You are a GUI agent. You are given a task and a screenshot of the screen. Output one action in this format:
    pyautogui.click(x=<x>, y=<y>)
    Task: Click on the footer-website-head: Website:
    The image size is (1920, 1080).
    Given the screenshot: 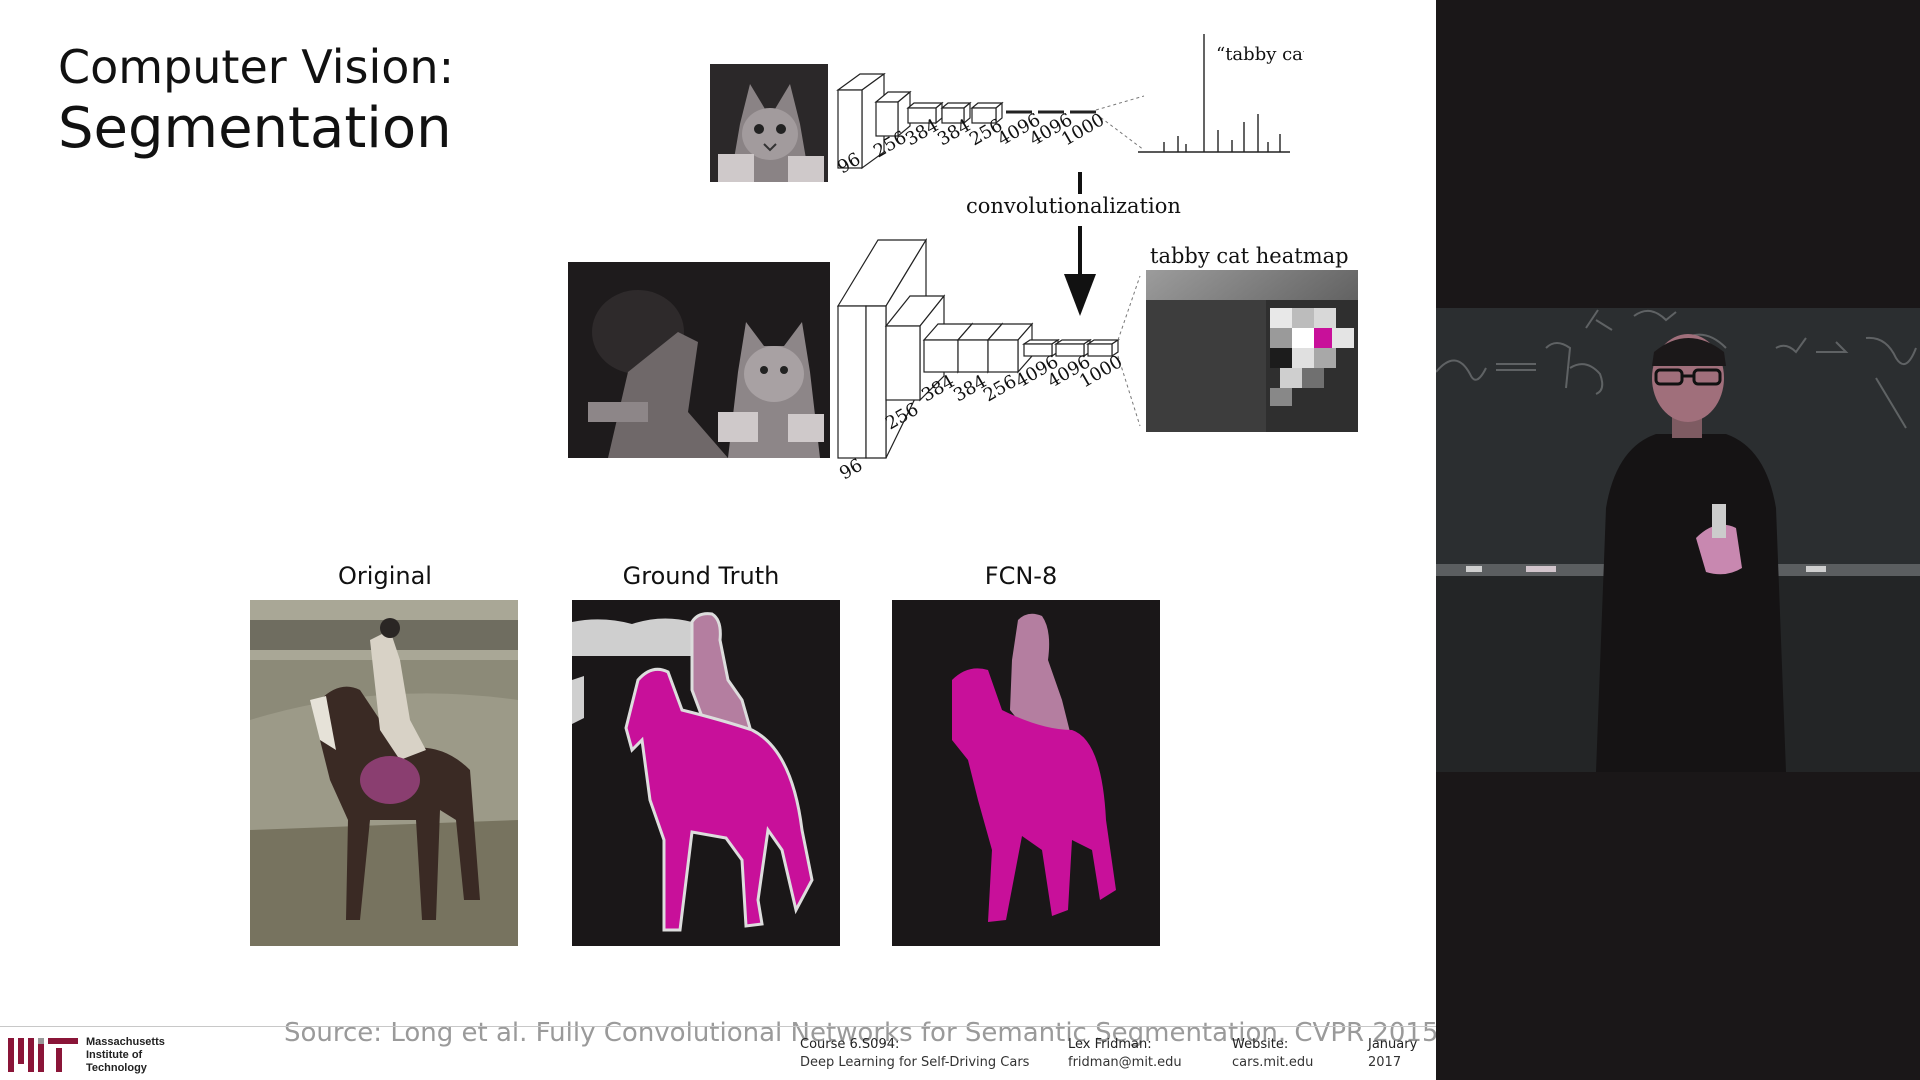 What is the action you would take?
    pyautogui.click(x=1260, y=1044)
    